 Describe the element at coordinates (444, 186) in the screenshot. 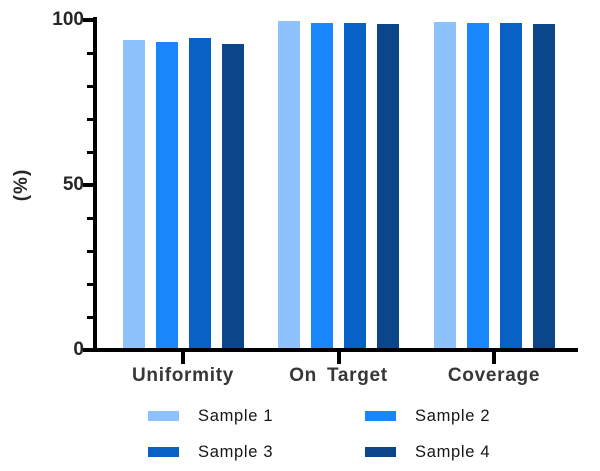

I see `bar-sample-1-coverage` at that location.